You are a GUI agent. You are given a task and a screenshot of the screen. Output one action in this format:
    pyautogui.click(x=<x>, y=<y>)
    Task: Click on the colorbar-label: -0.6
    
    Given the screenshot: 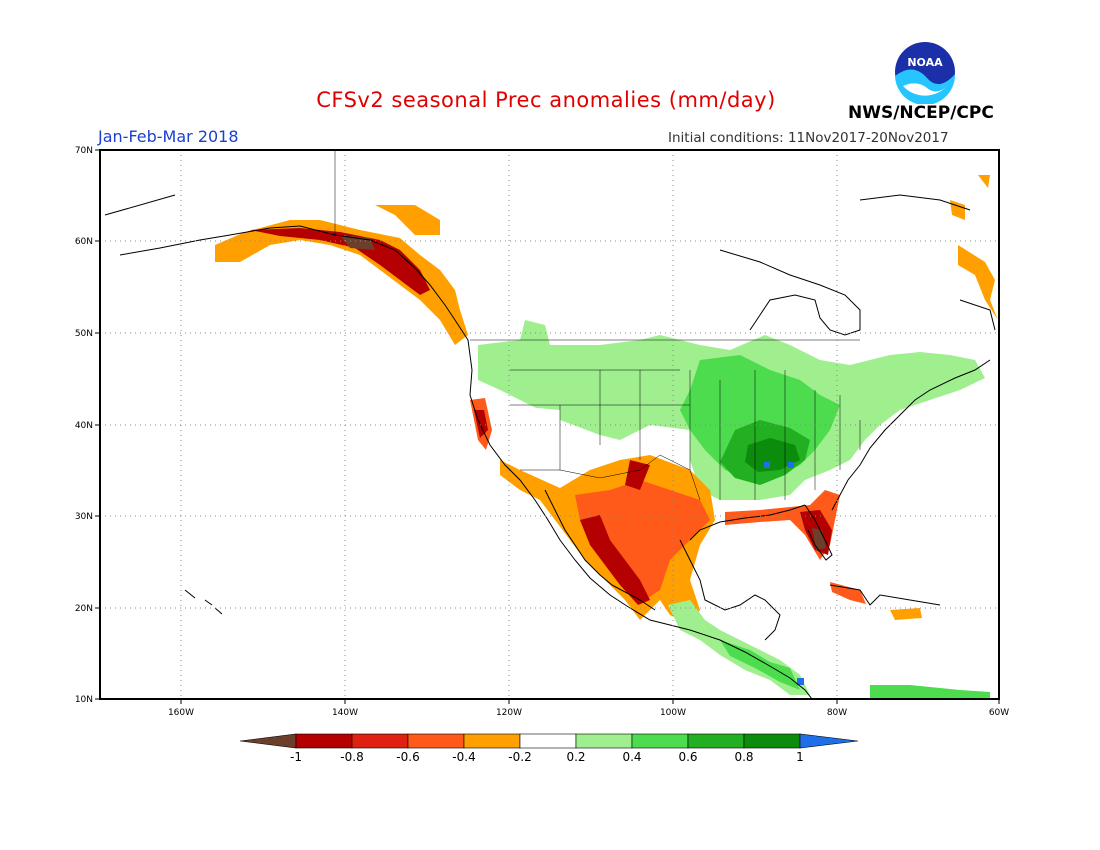 What is the action you would take?
    pyautogui.click(x=408, y=757)
    